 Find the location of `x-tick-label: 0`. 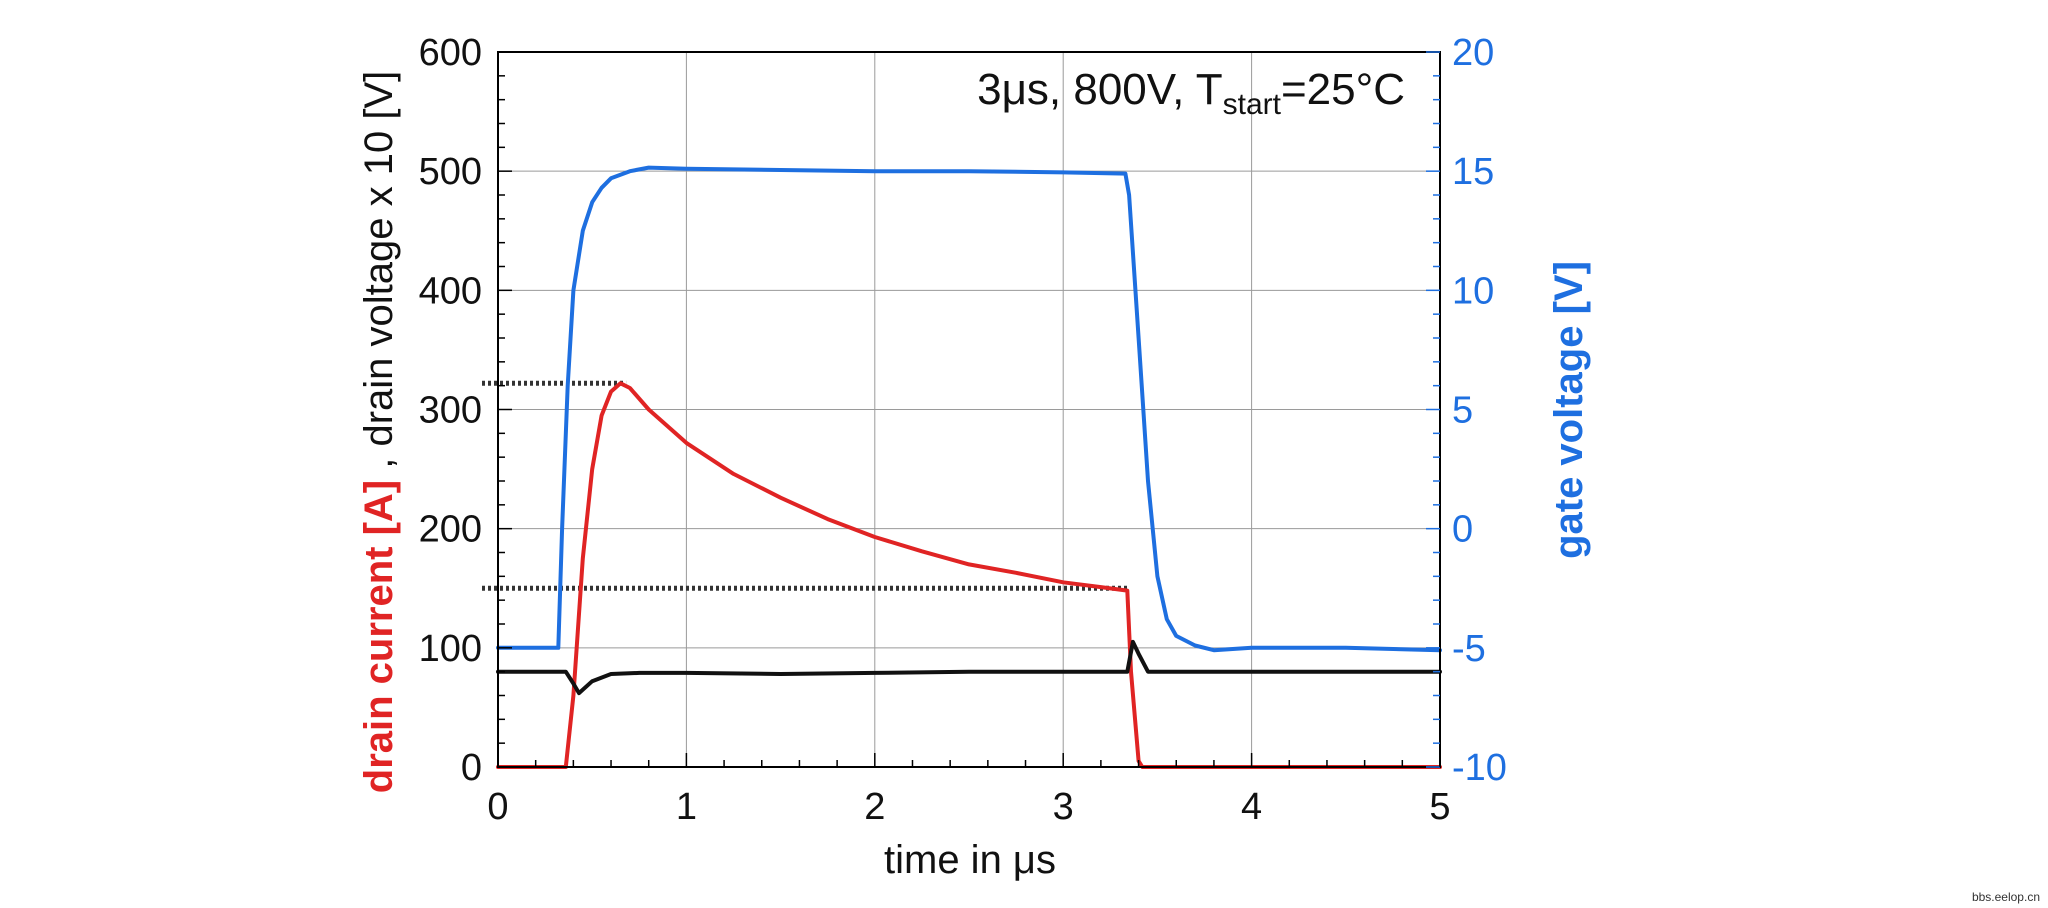

x-tick-label: 0 is located at coordinates (497, 807).